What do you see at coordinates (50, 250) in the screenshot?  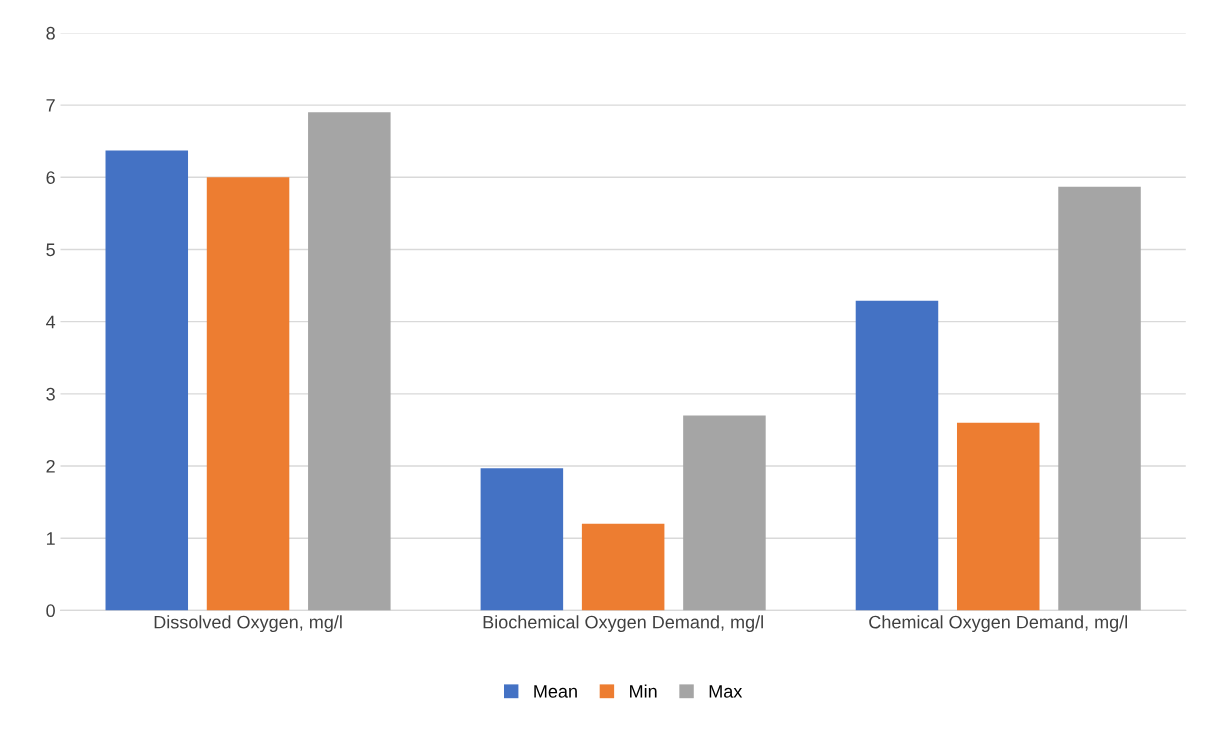 I see `y-tick-label: 5` at bounding box center [50, 250].